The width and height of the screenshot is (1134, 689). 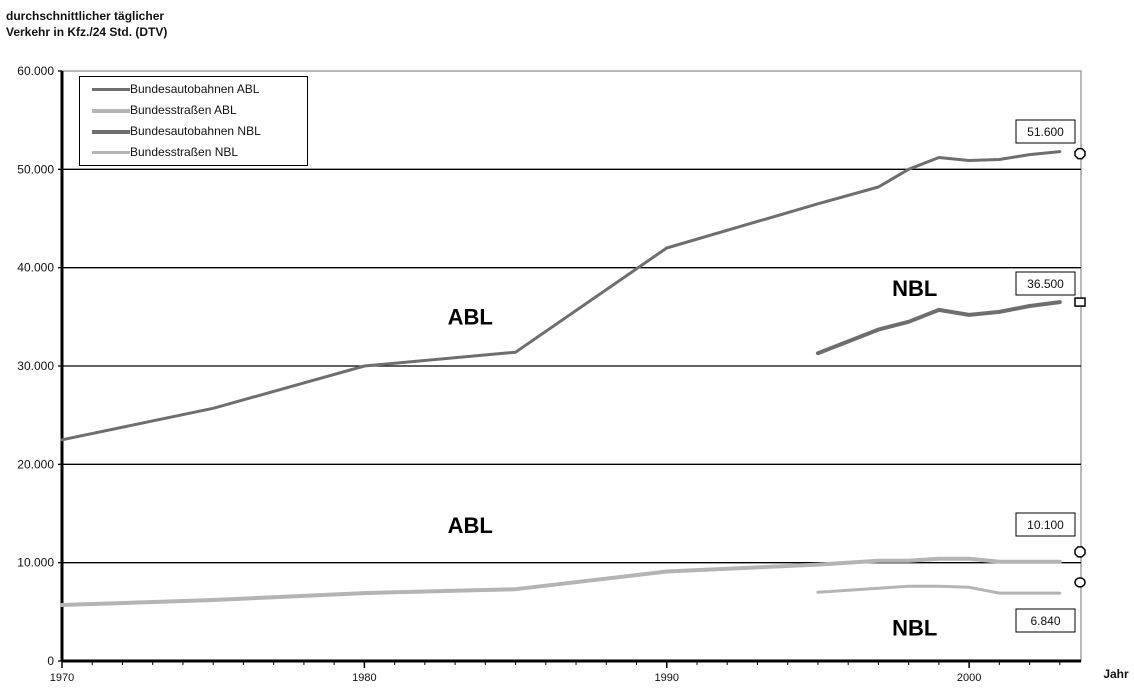 I want to click on y-tick-label: 20.000, so click(x=35, y=464).